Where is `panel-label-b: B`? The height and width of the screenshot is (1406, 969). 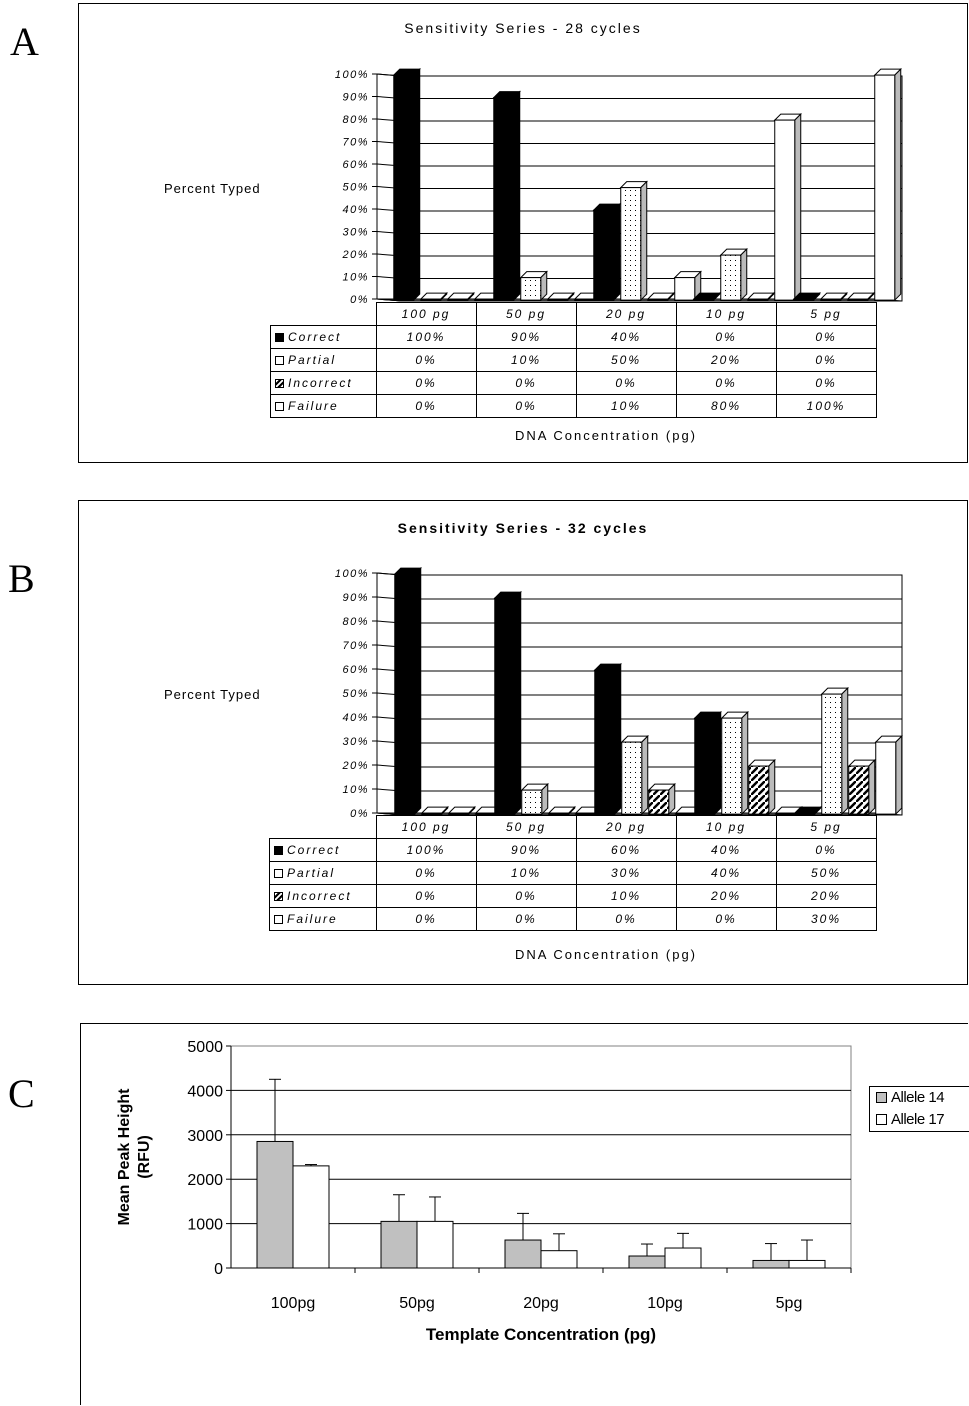
panel-label-b: B is located at coordinates (21, 578).